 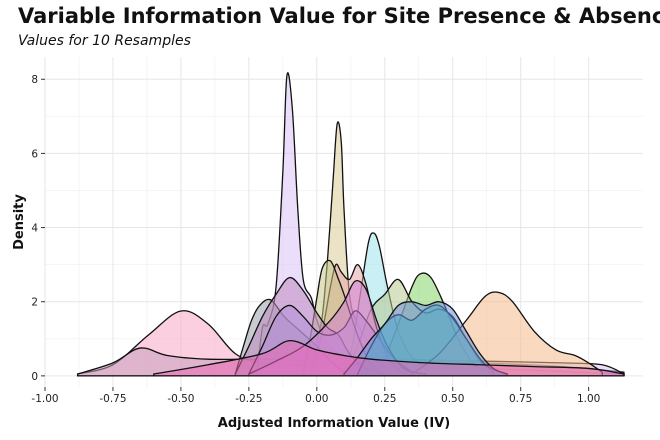 I want to click on x-tick-label: 0.25, so click(x=384, y=399).